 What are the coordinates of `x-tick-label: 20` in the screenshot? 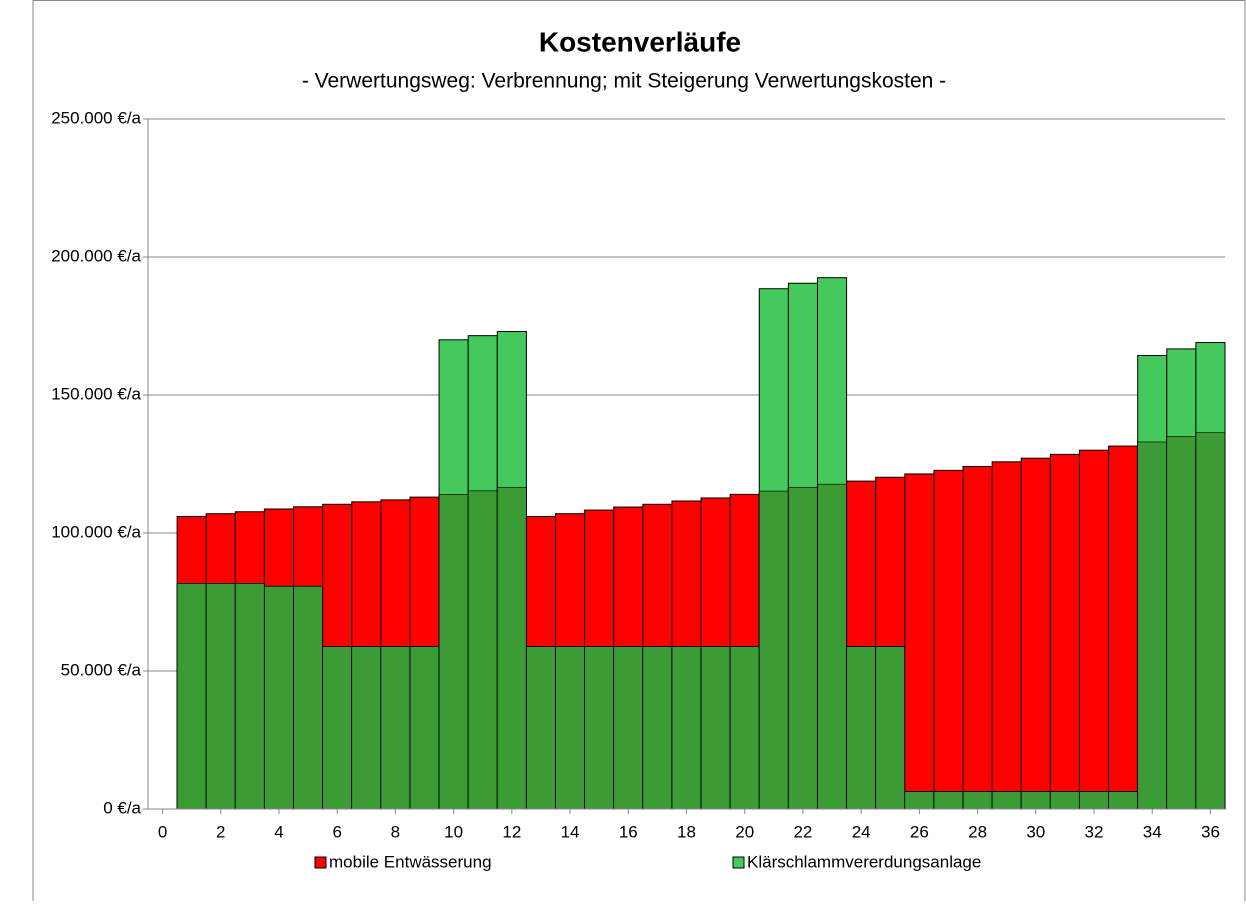 It's located at (744, 831).